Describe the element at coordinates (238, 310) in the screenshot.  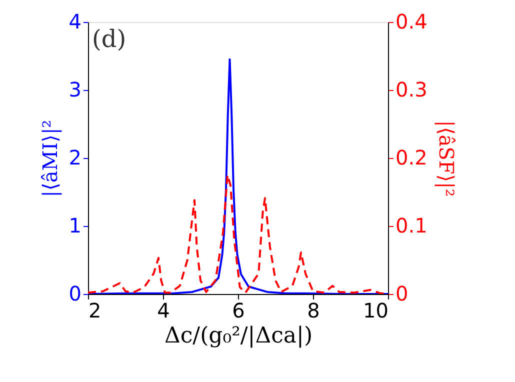
I see `x-tick-label: 6` at that location.